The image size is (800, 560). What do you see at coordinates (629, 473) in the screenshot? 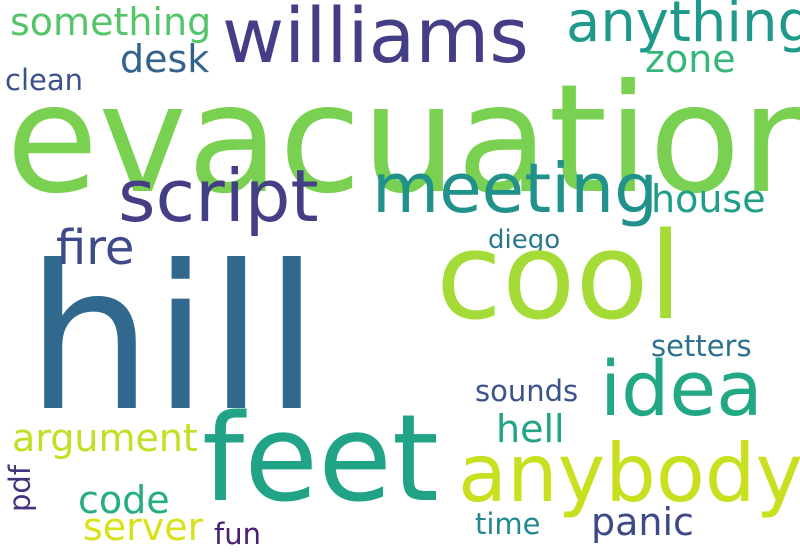
I see `word-anybody: anybody` at bounding box center [629, 473].